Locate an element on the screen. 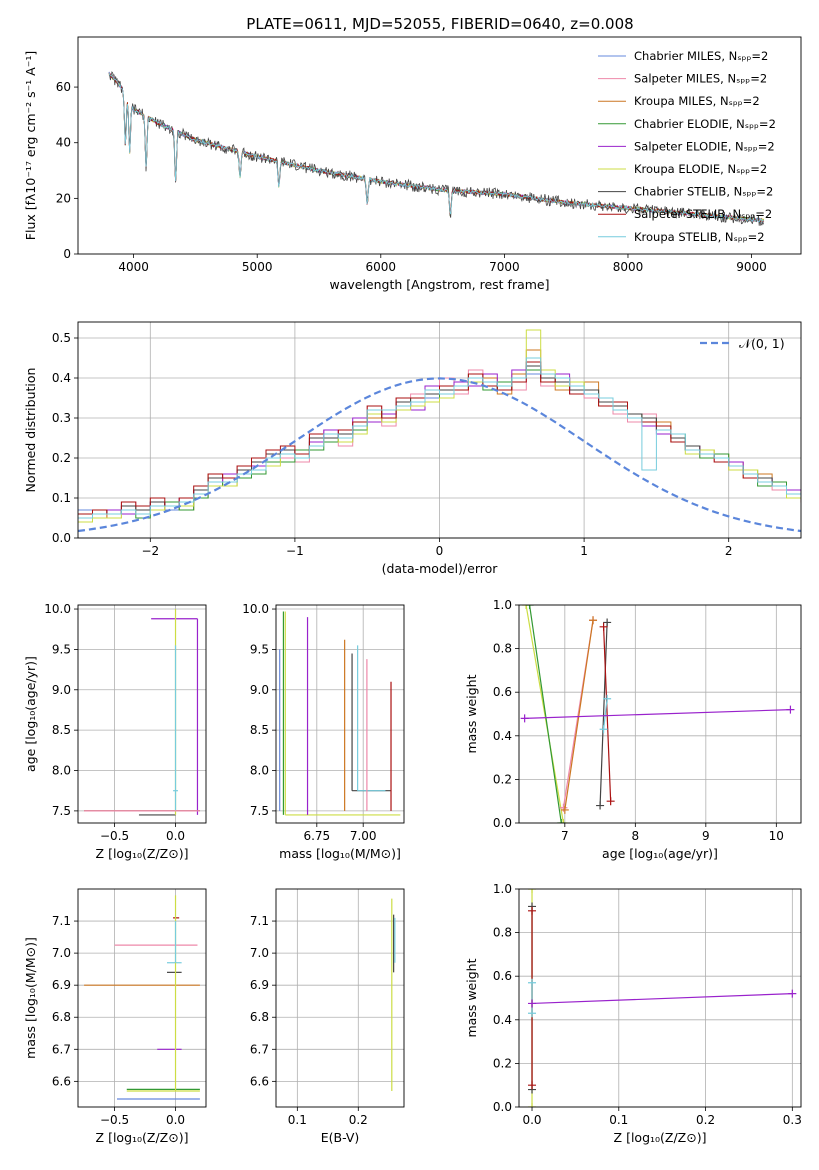  age-weight-plot-area is located at coordinates (657, 714).